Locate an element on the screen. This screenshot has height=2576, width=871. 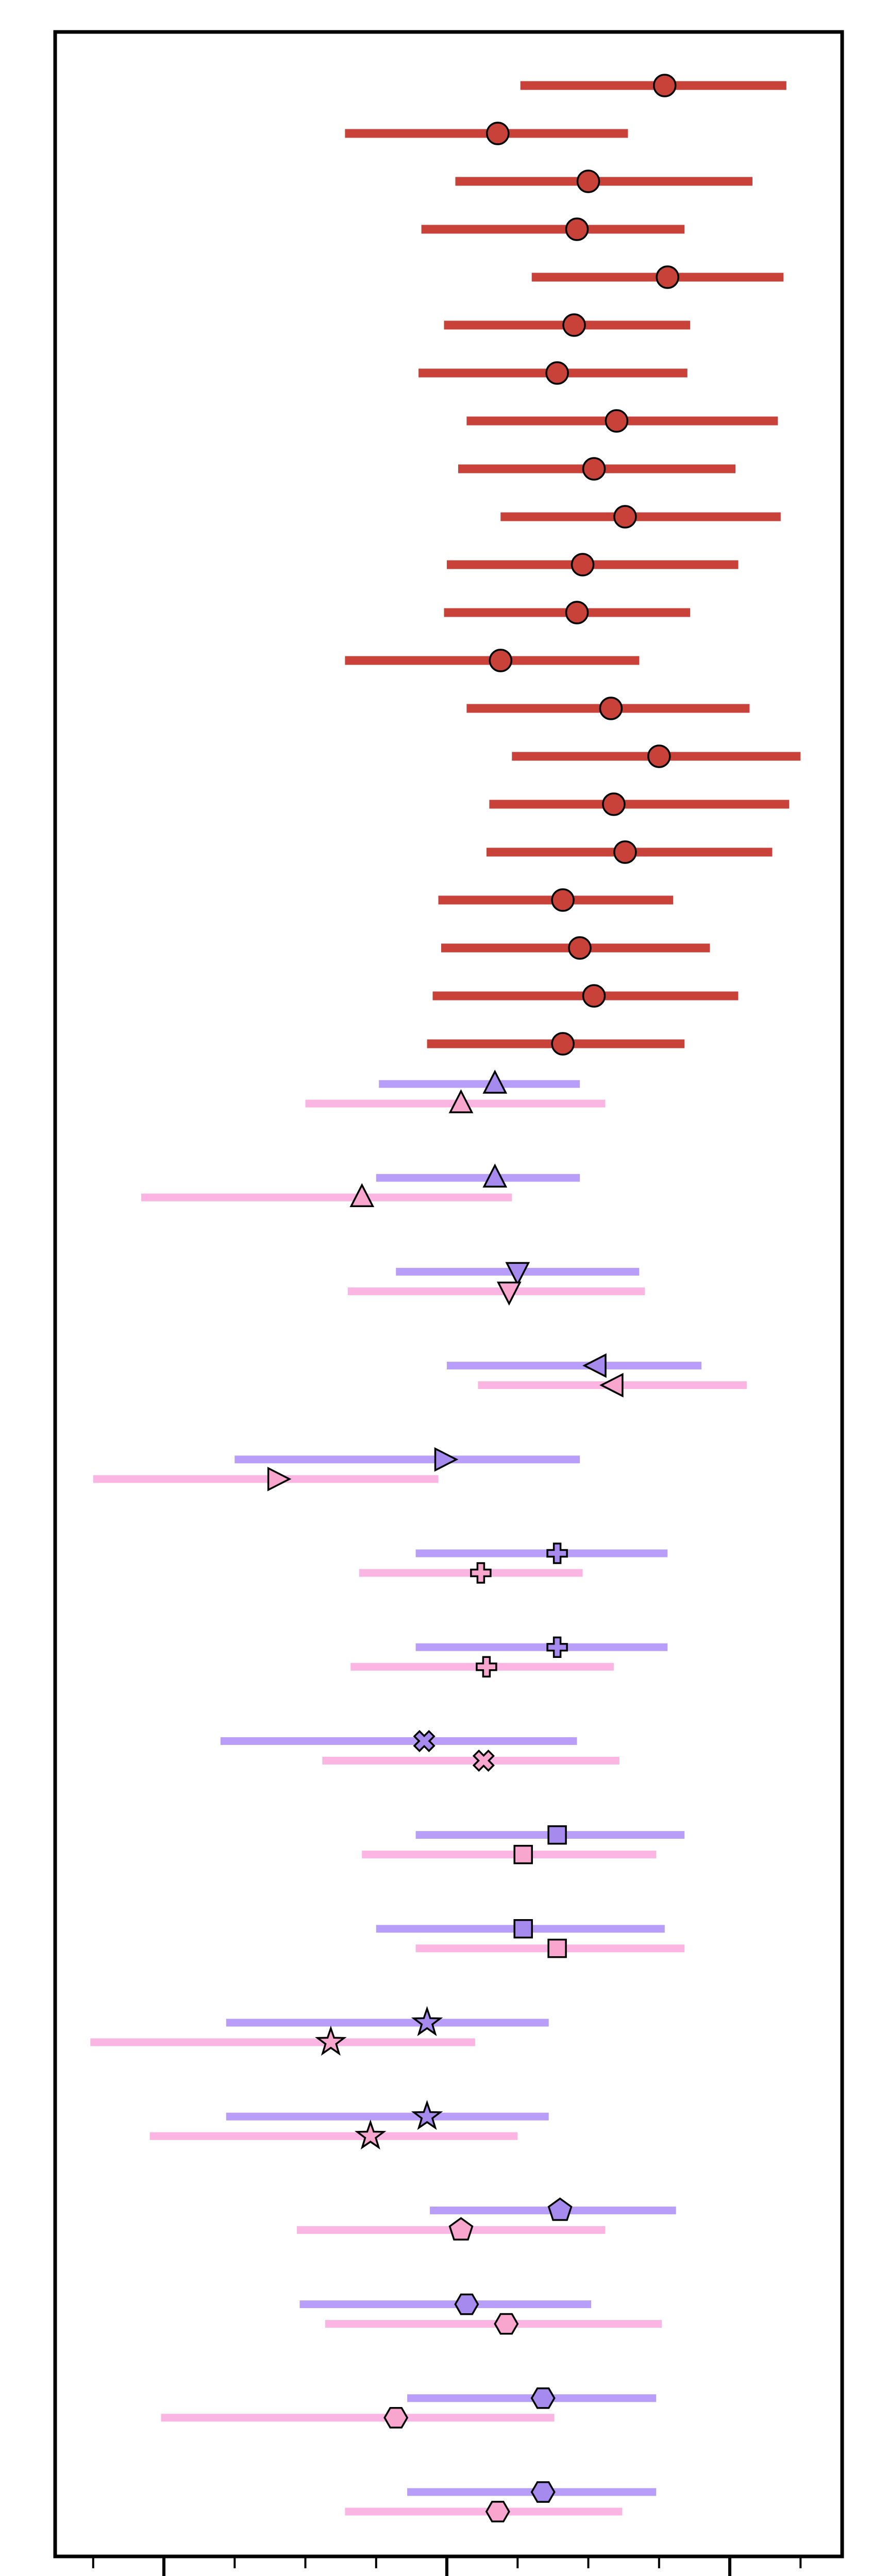
purple-pentagon-marker is located at coordinates (560, 2209).